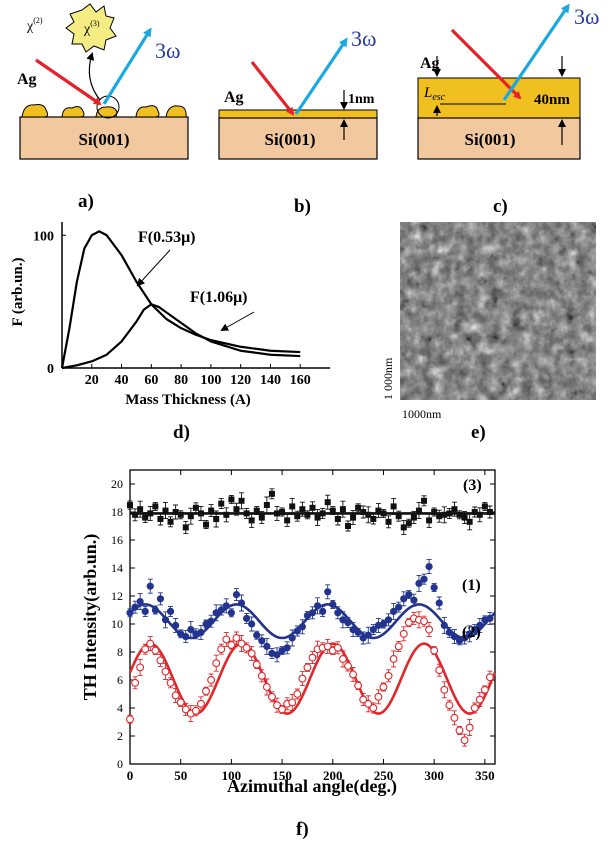  I want to click on chart-f-y-tick-label: 8, so click(120, 652).